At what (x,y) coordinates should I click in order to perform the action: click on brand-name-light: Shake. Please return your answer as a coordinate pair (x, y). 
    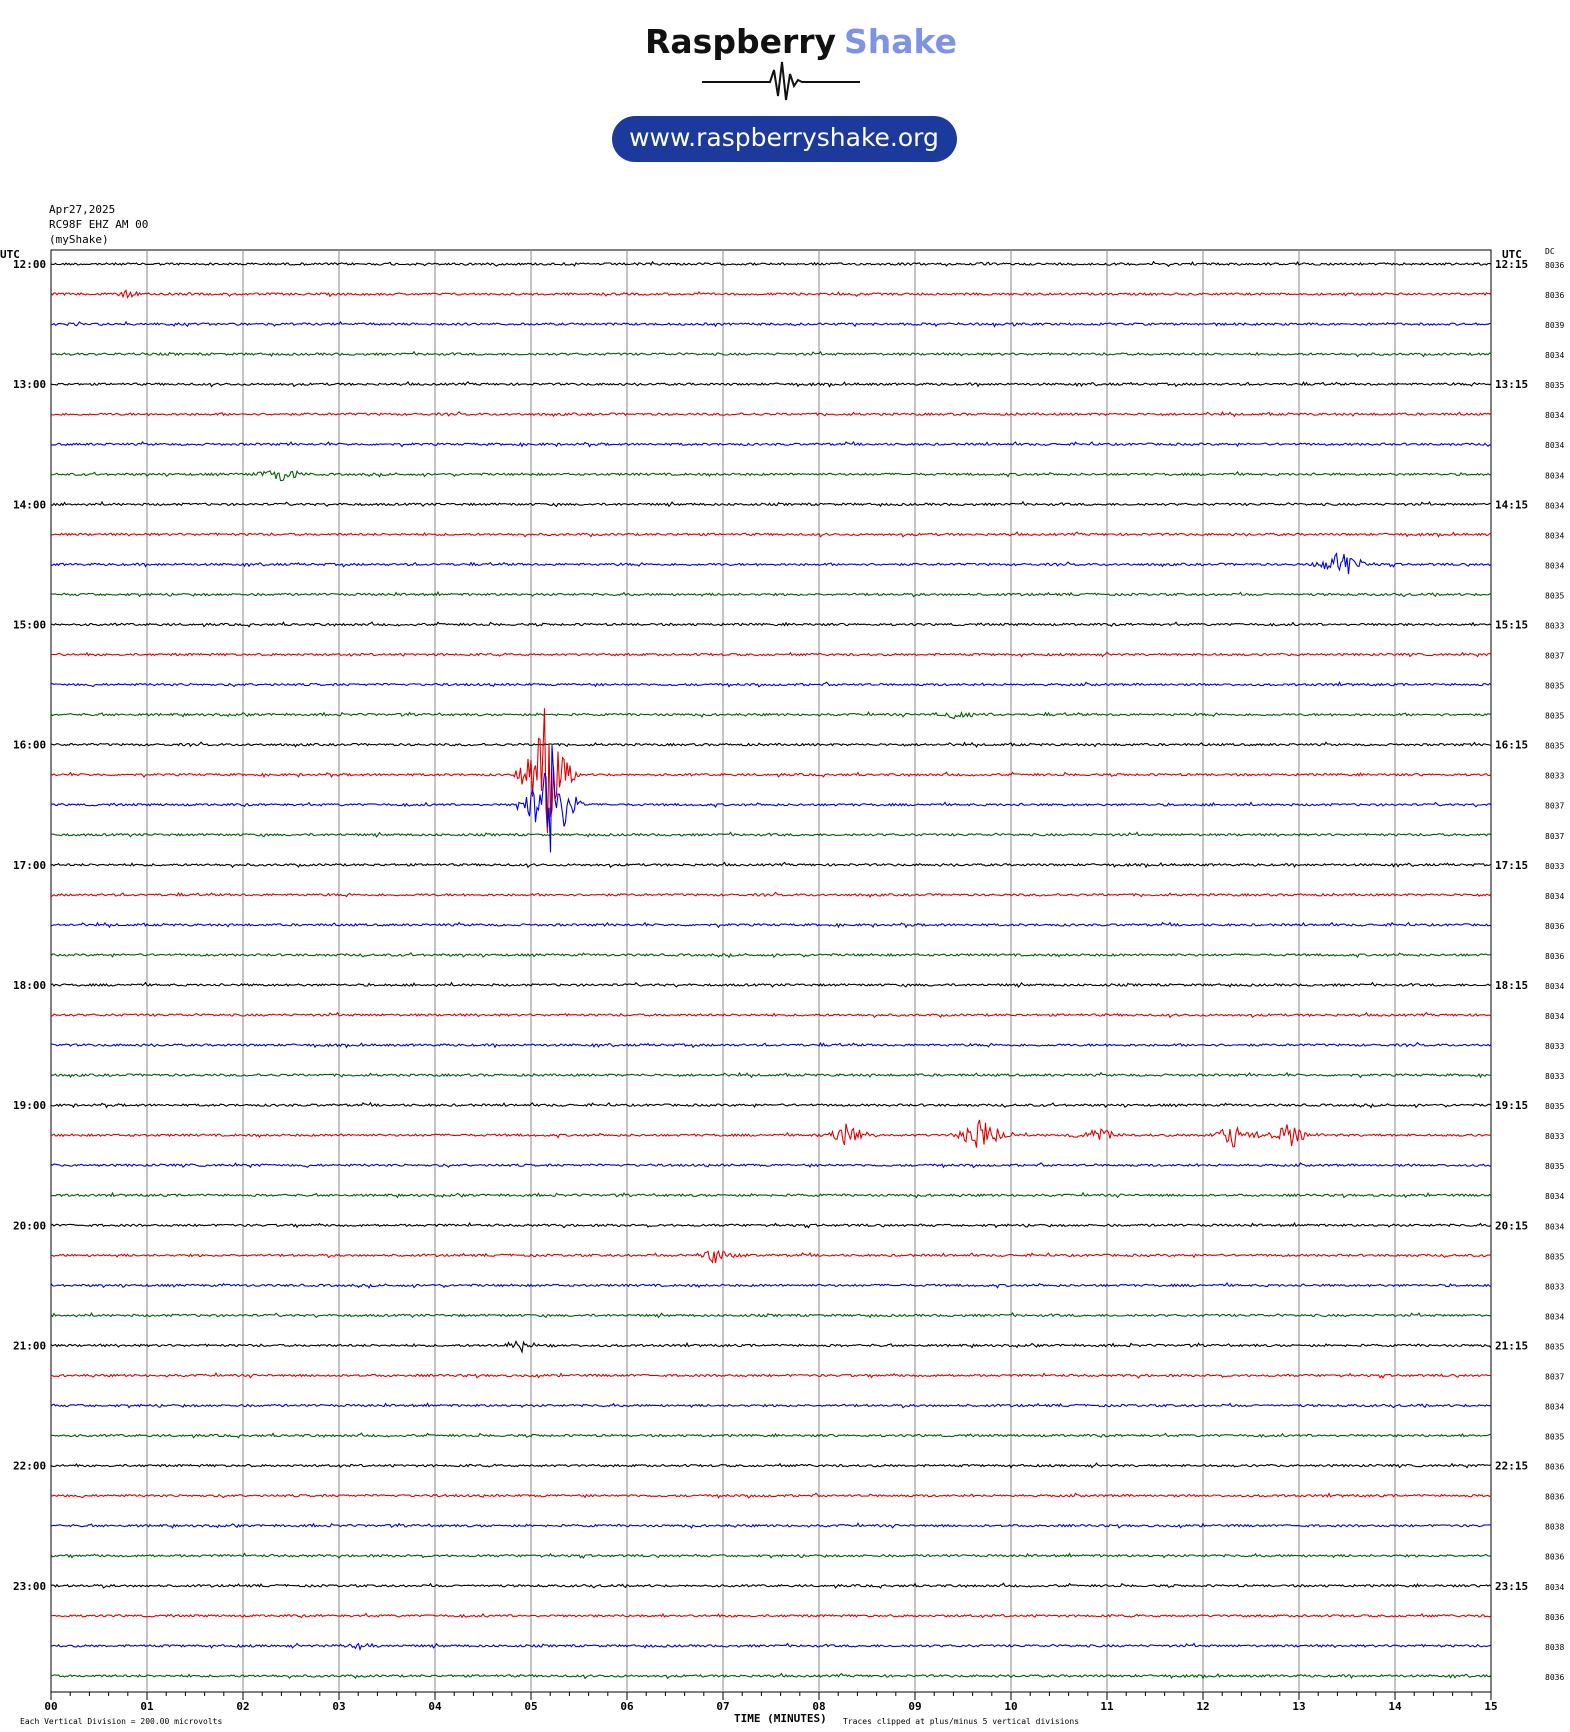
    Looking at the image, I should click on (900, 41).